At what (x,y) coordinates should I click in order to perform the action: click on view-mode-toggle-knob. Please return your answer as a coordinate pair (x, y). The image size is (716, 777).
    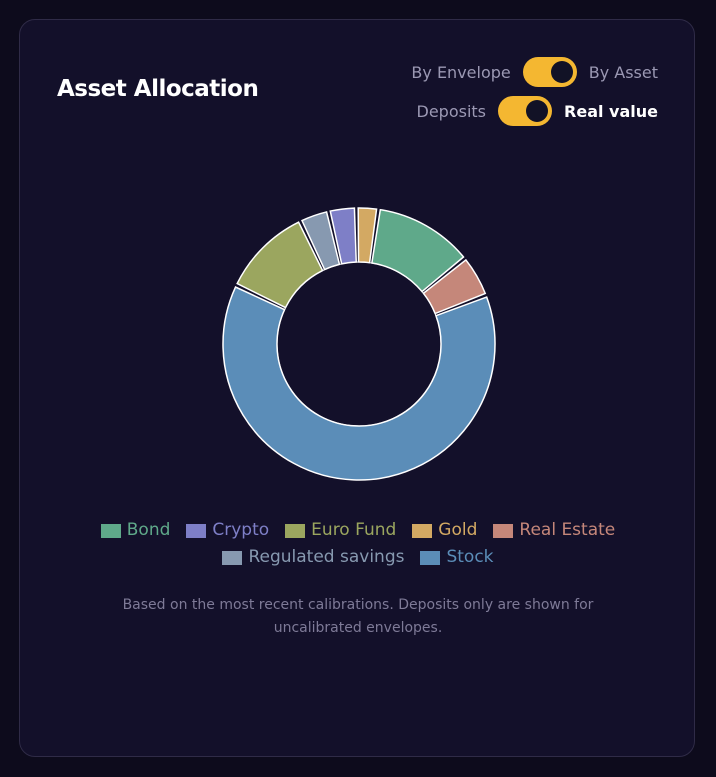
    Looking at the image, I should click on (561, 72).